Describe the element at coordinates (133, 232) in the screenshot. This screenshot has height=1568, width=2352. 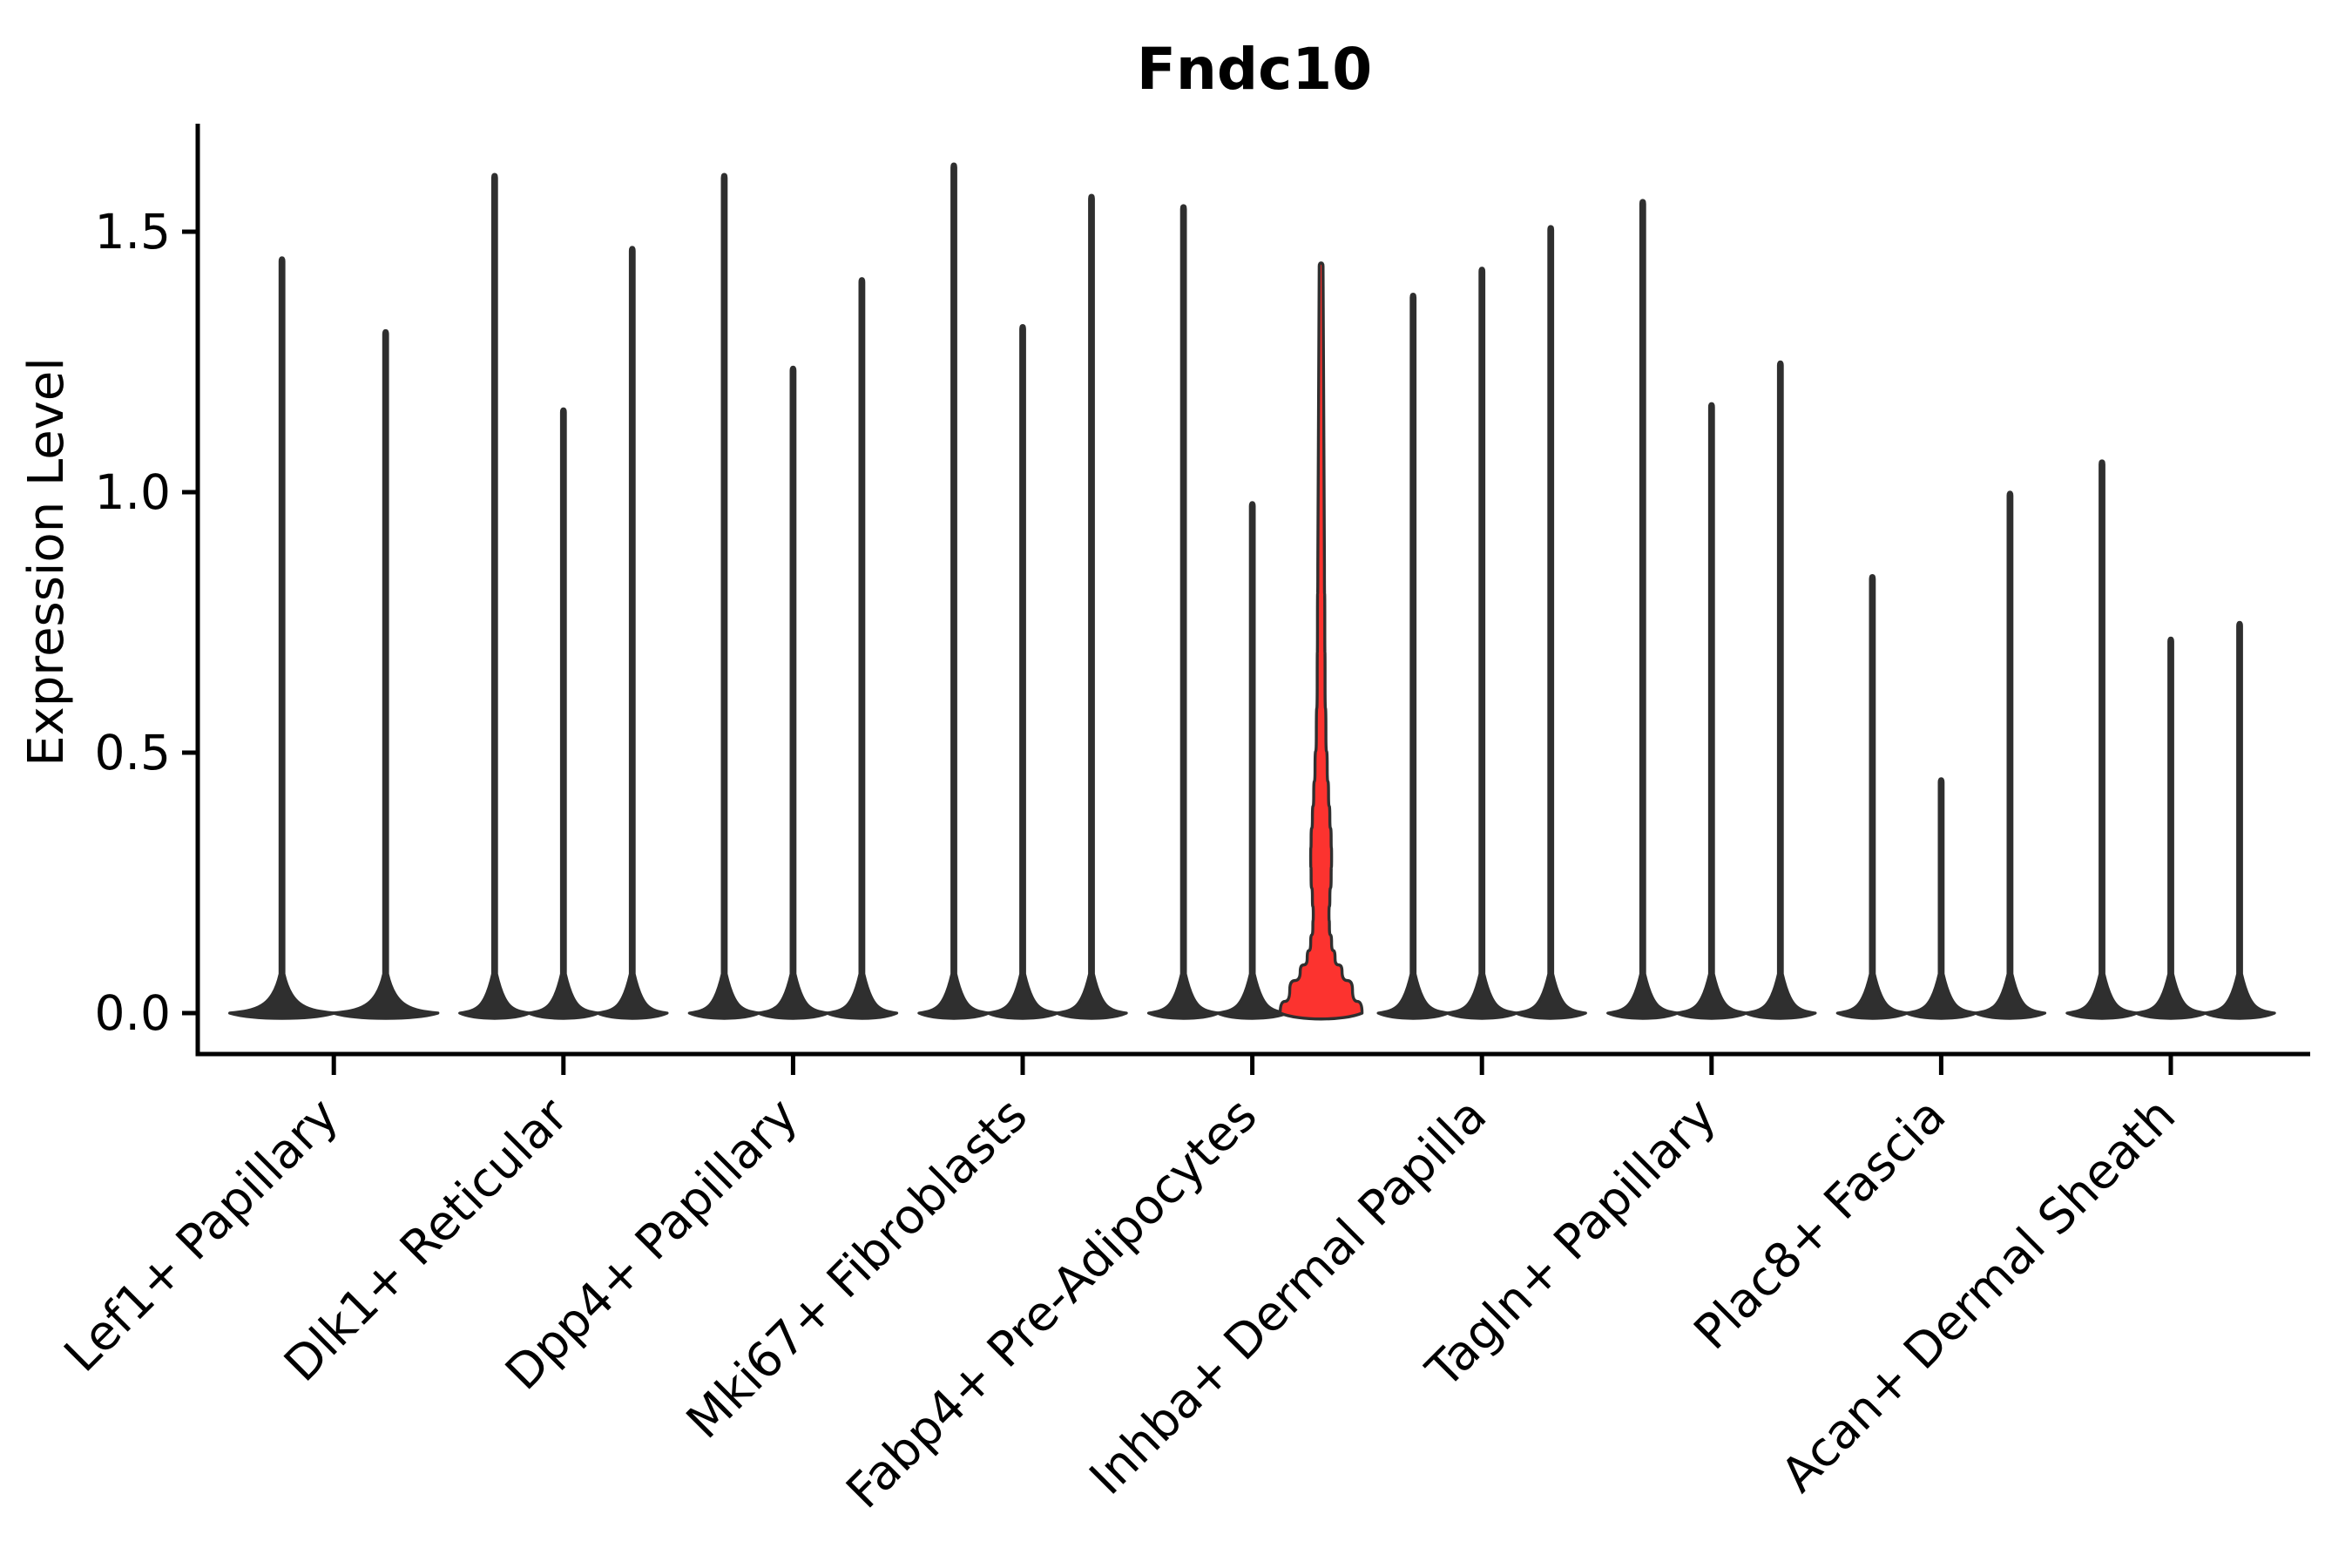
I see `y-tick-label: 1.5` at that location.